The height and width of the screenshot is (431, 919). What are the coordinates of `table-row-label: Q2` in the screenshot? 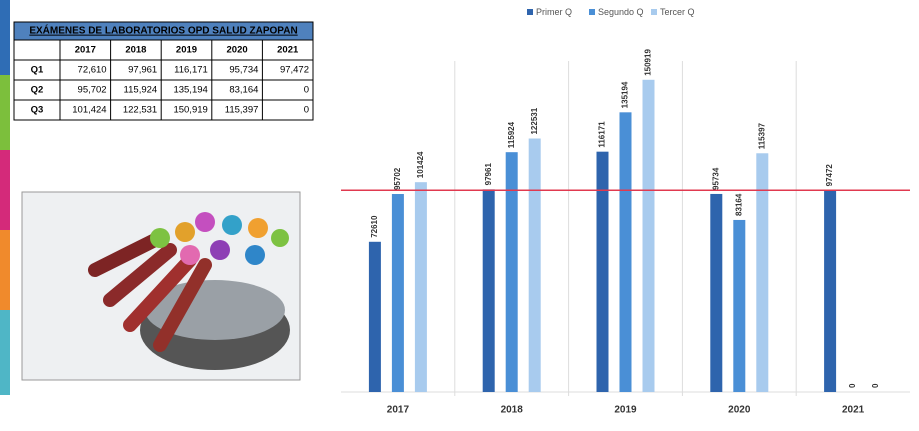 It's located at (37, 90).